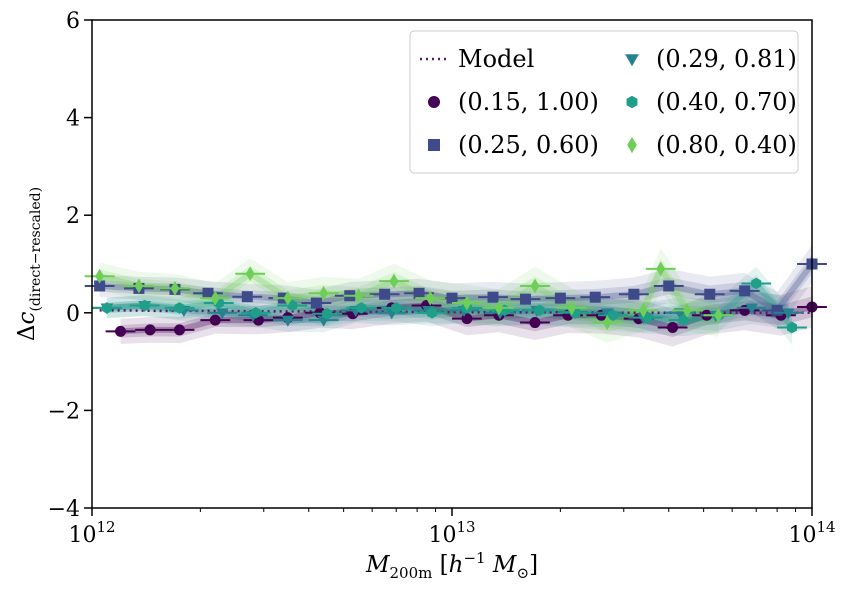 This screenshot has height=592, width=847. Describe the element at coordinates (811, 533) in the screenshot. I see `x-tick-label: 1014` at that location.